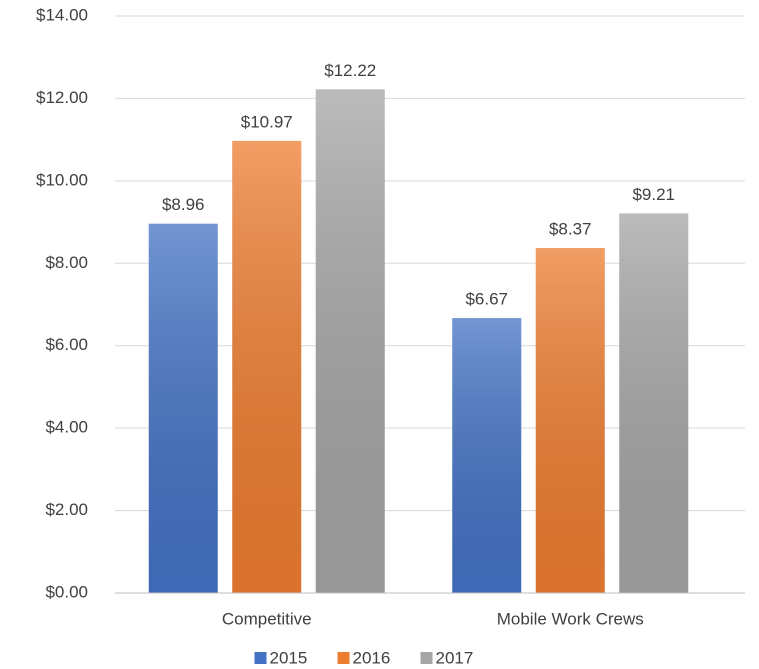 The image size is (759, 669). I want to click on value-label: $9.21, so click(653, 194).